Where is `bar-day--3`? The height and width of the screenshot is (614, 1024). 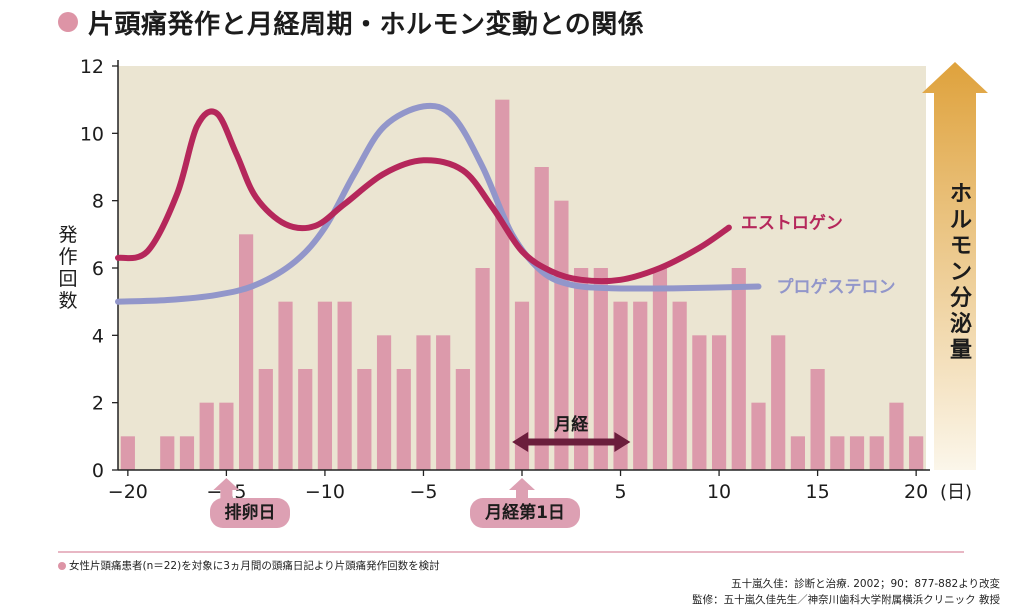 bar-day--3 is located at coordinates (462, 419).